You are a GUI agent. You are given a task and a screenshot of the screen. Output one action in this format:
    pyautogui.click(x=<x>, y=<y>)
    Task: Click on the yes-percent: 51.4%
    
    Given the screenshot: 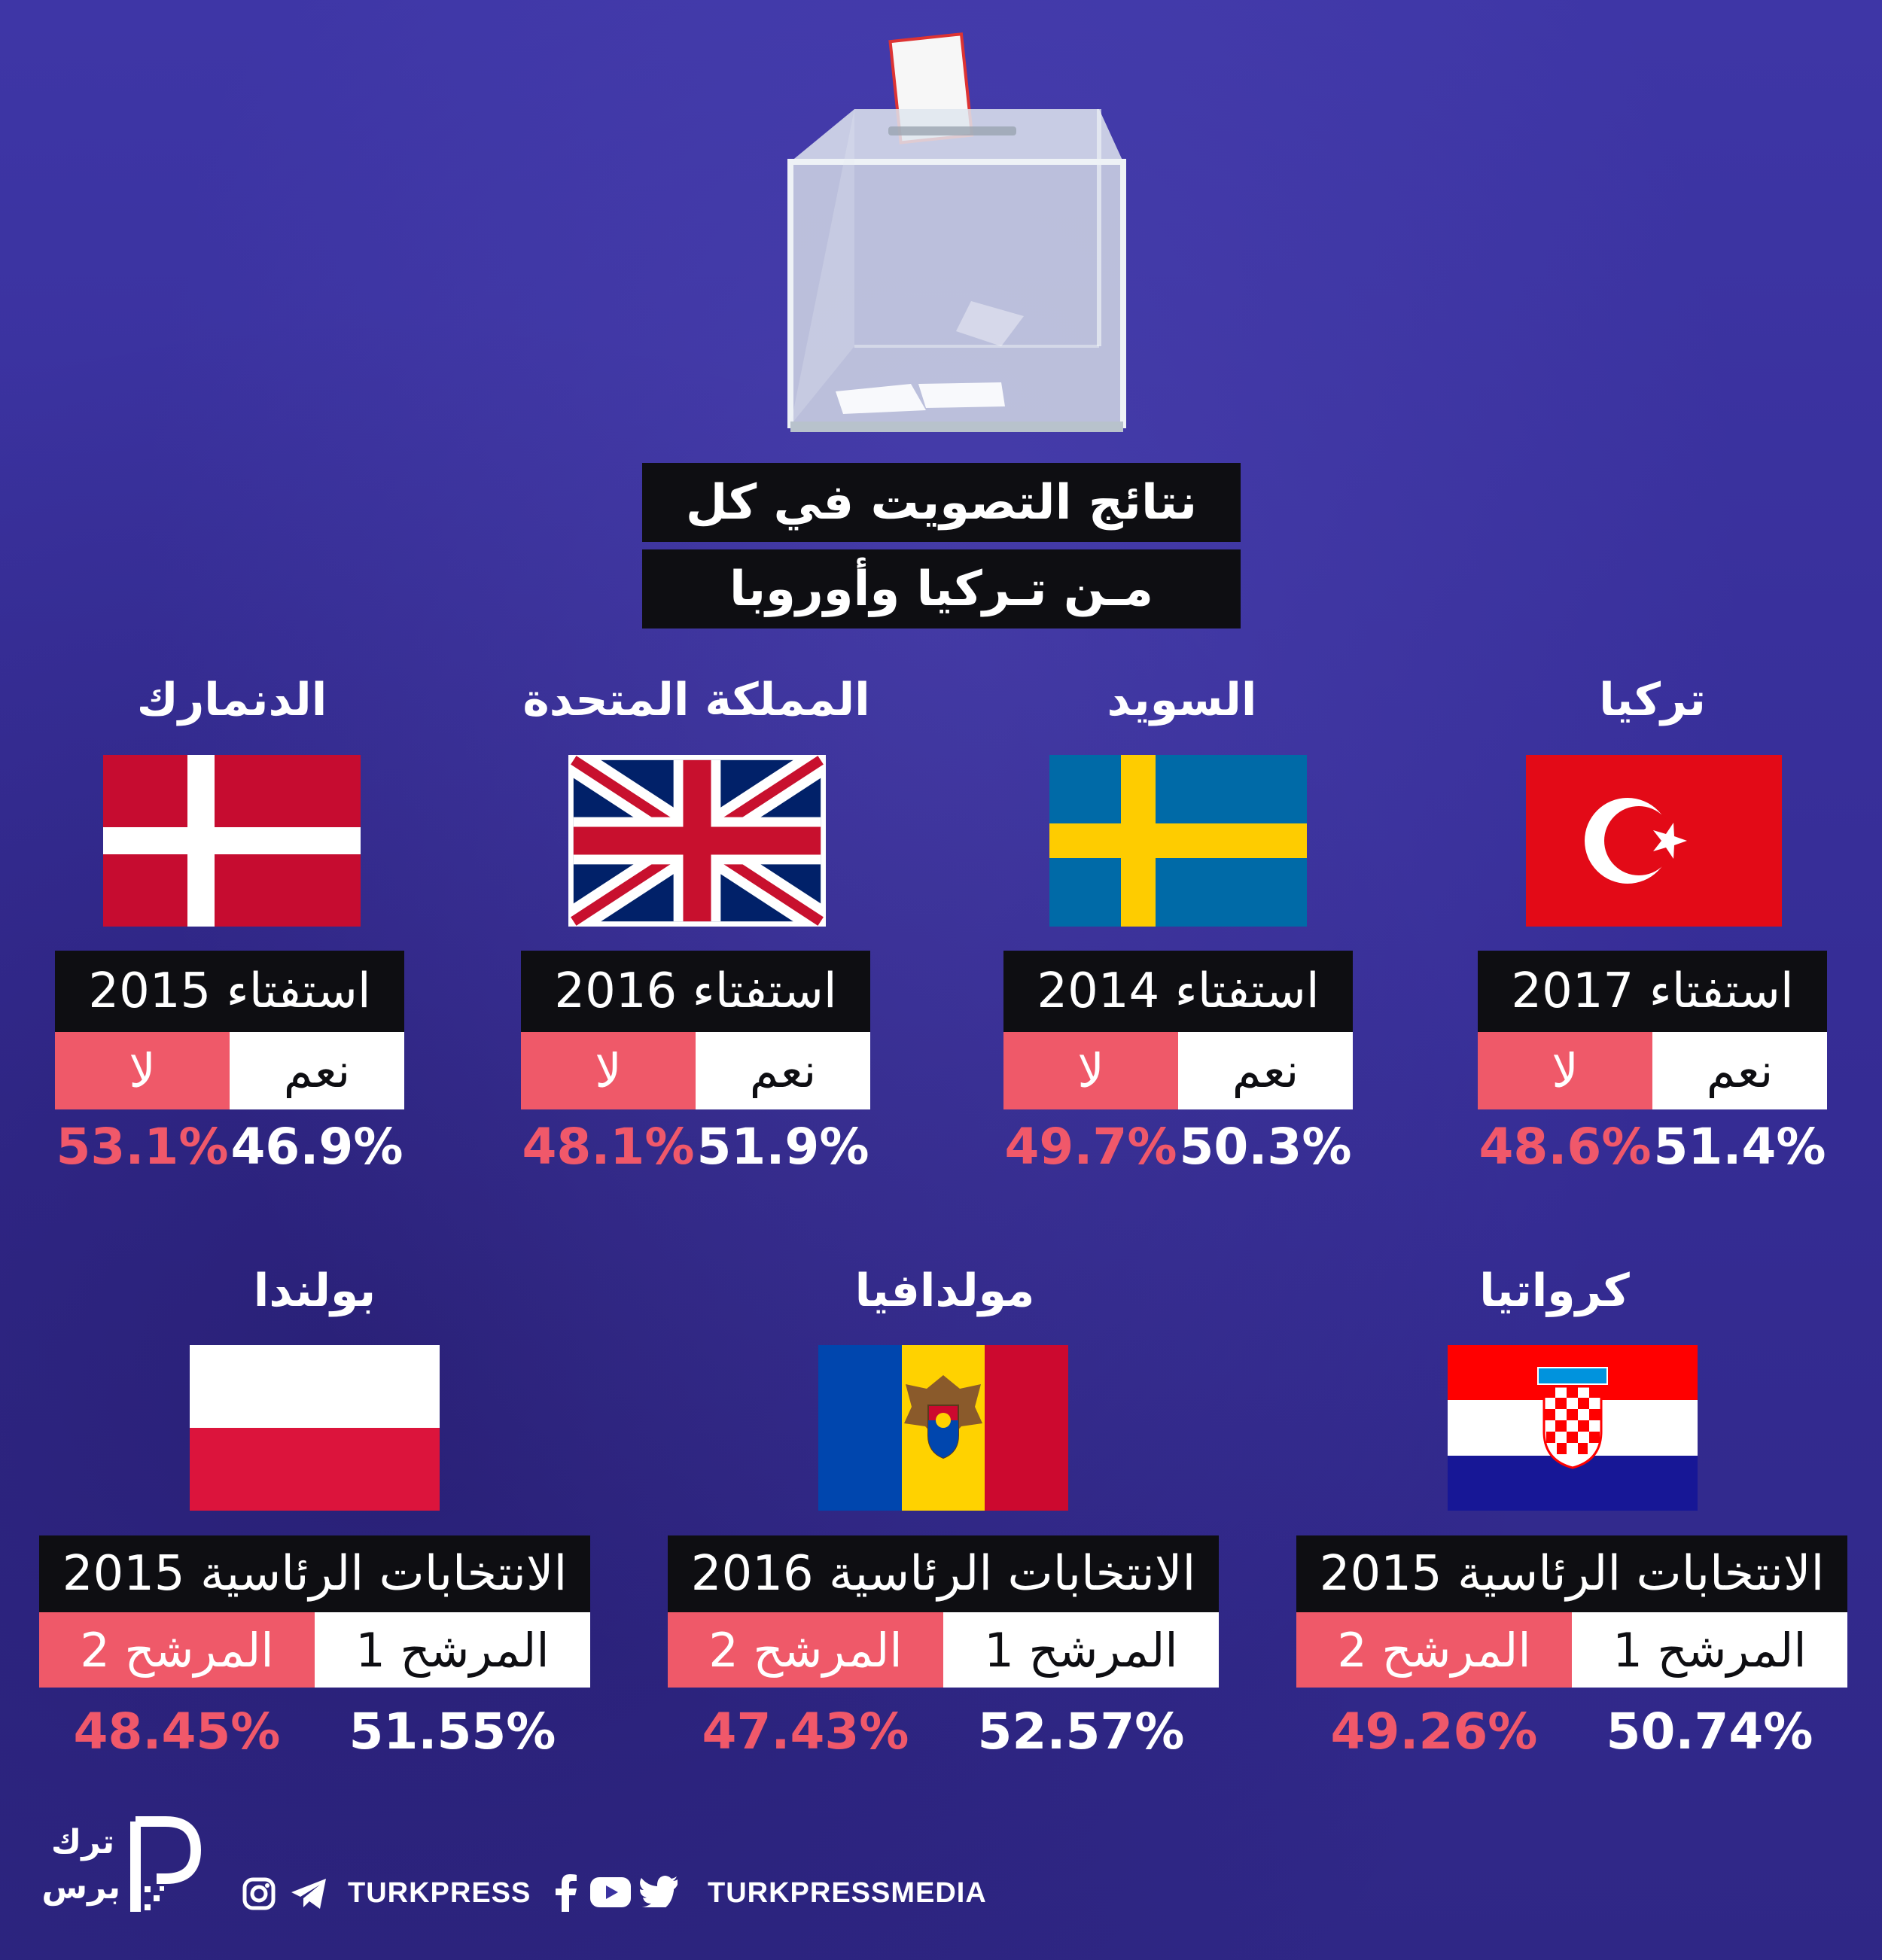 What is the action you would take?
    pyautogui.click(x=1740, y=1147)
    